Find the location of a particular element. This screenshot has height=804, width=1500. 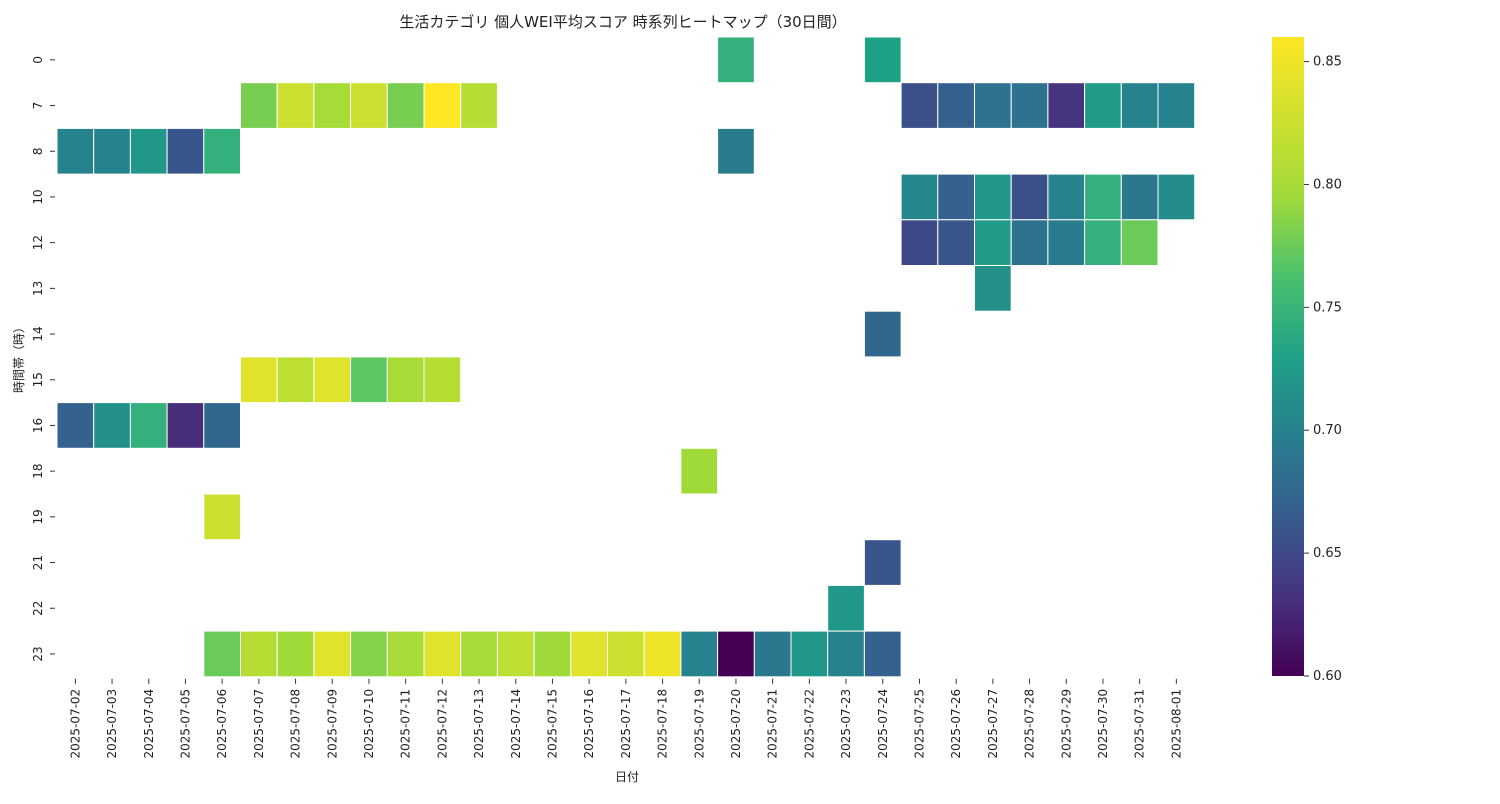

y-tick-label: 12 is located at coordinates (38, 242).